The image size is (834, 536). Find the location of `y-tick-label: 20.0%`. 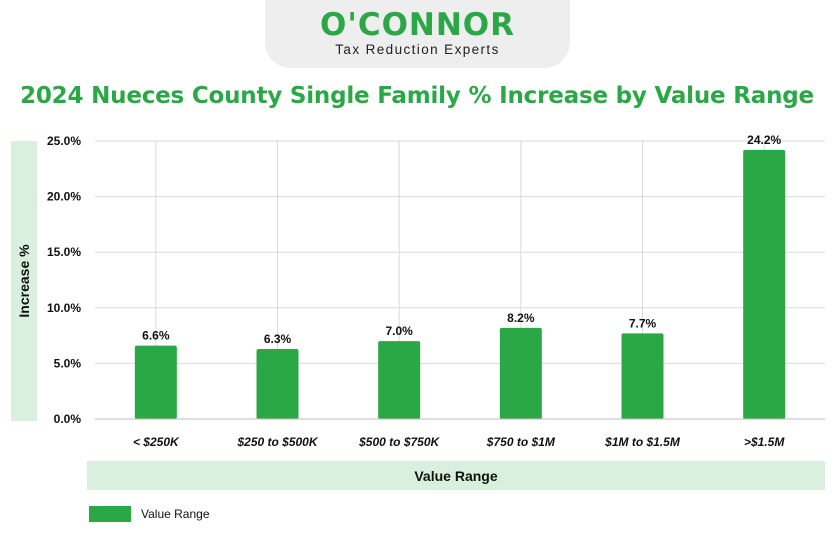

y-tick-label: 20.0% is located at coordinates (64, 197).